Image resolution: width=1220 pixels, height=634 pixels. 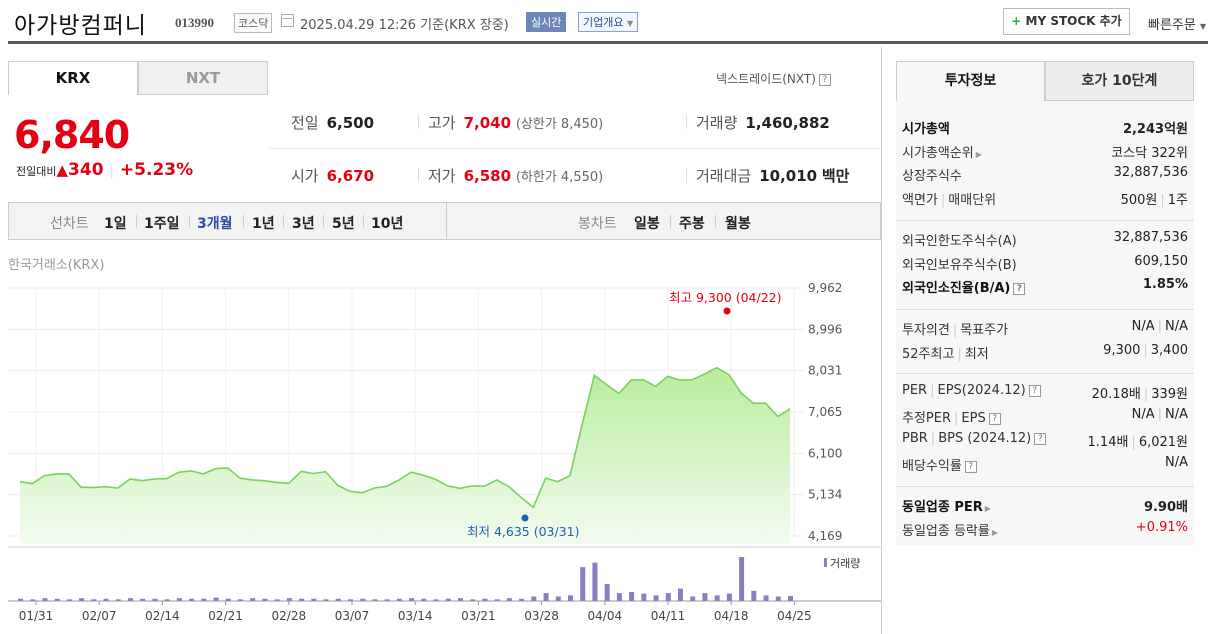 I want to click on company-info-dropdown: 기업개요 ▼, so click(x=608, y=22).